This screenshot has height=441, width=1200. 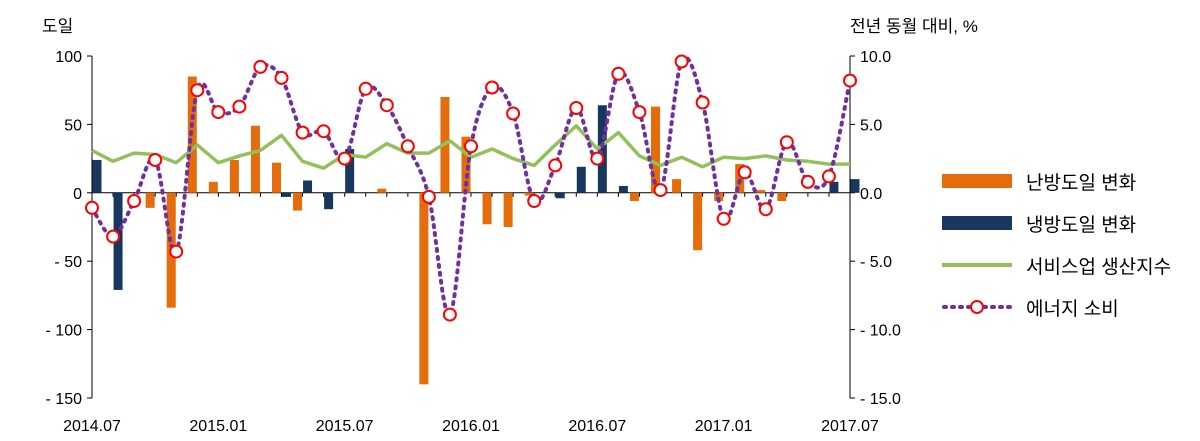 I want to click on line-service-index, so click(x=470, y=147).